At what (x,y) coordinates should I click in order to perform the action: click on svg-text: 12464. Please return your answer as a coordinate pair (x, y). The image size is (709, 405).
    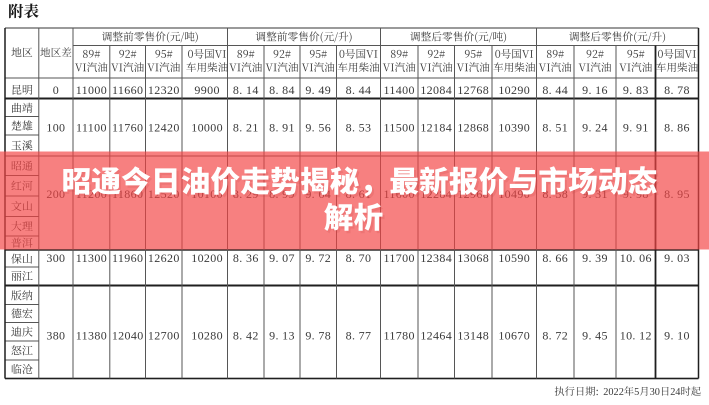
    Looking at the image, I should click on (436, 336).